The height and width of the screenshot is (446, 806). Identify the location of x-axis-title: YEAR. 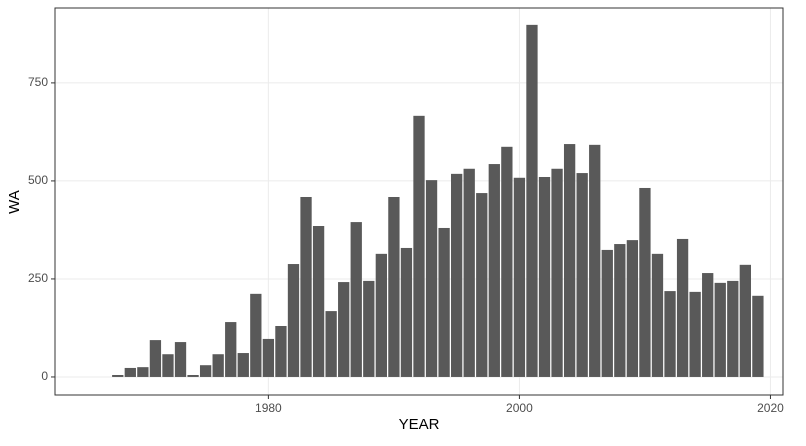
(419, 424).